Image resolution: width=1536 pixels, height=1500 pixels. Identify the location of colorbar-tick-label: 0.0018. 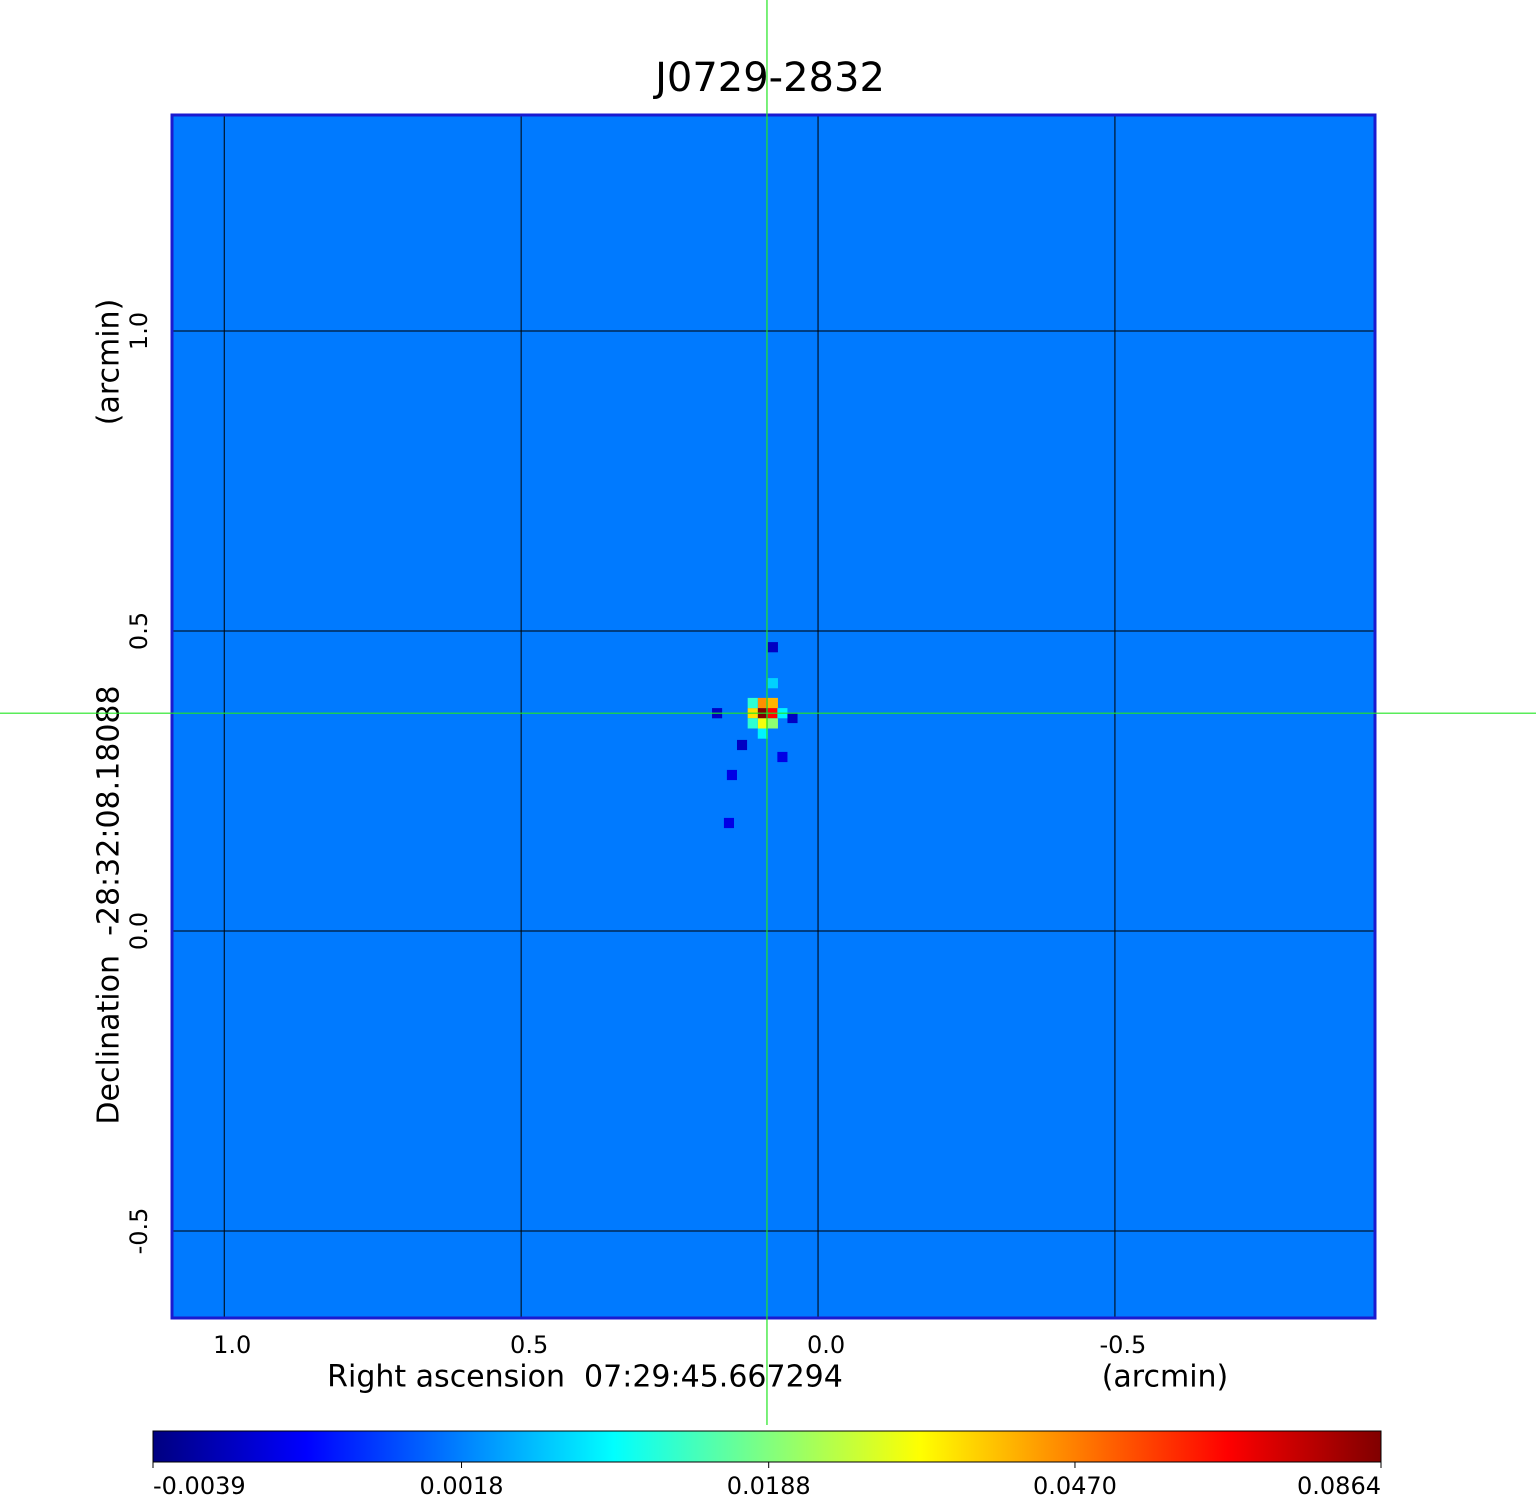
(462, 1486).